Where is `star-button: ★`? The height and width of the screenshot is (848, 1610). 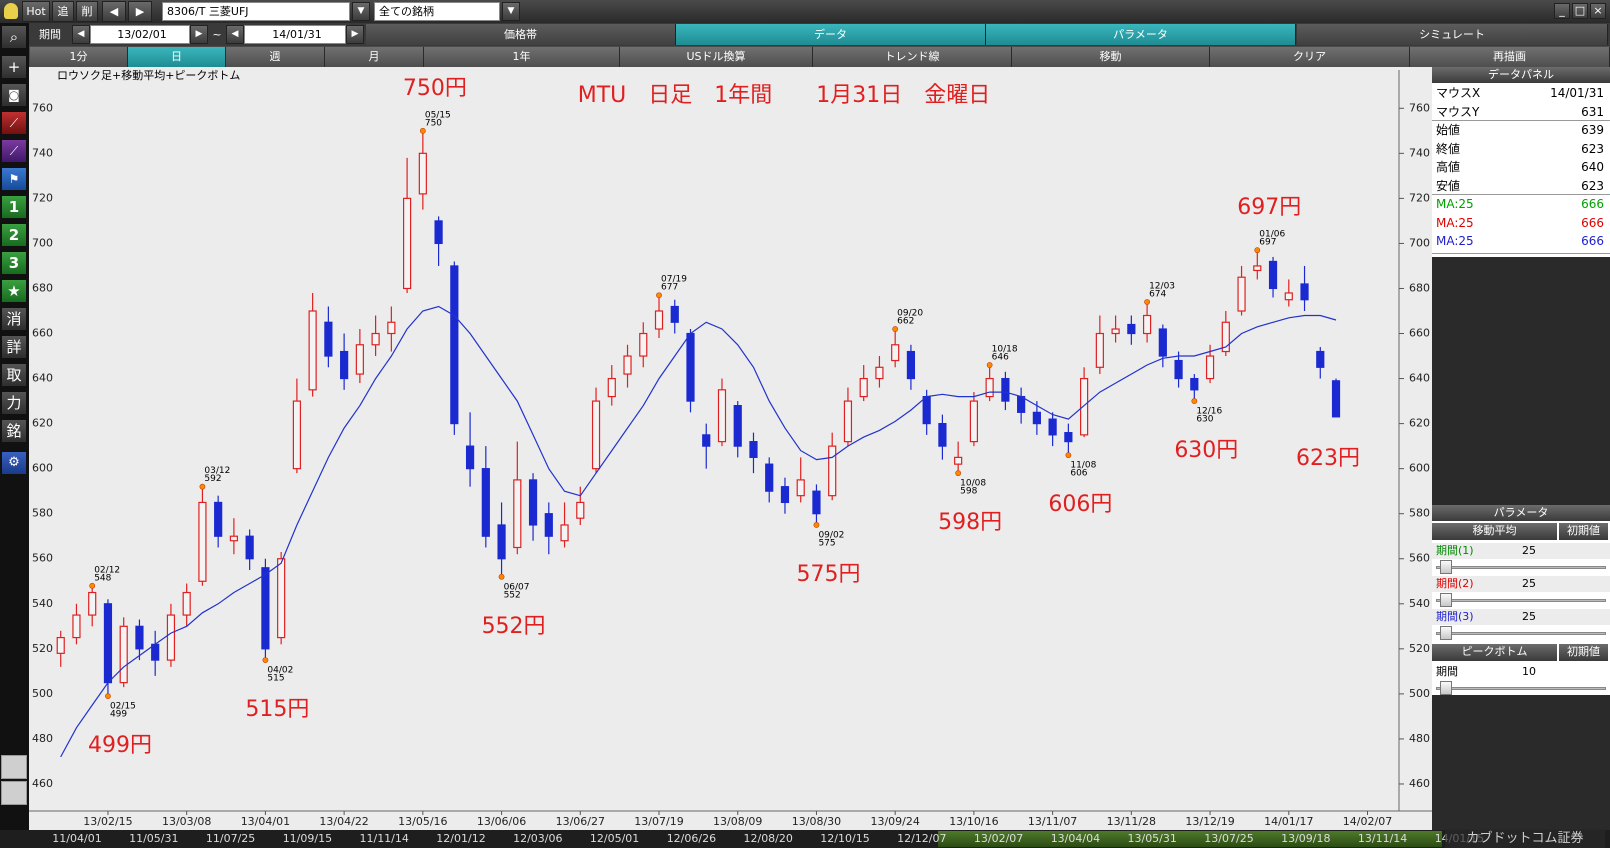
star-button: ★ is located at coordinates (14, 291).